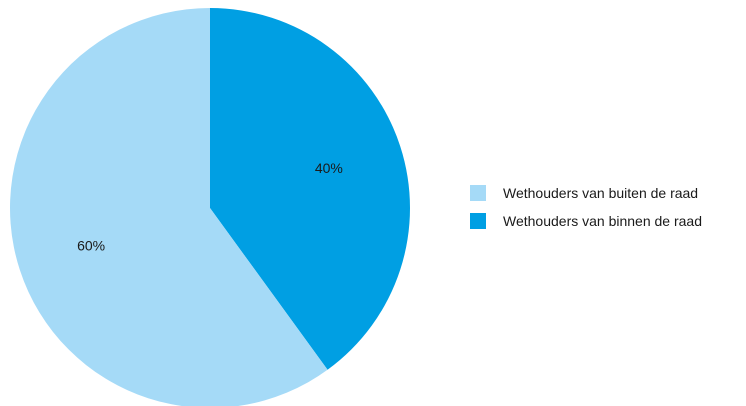 This screenshot has height=406, width=746. Describe the element at coordinates (601, 193) in the screenshot. I see `legend-label: Wethouders van buiten de raad` at that location.